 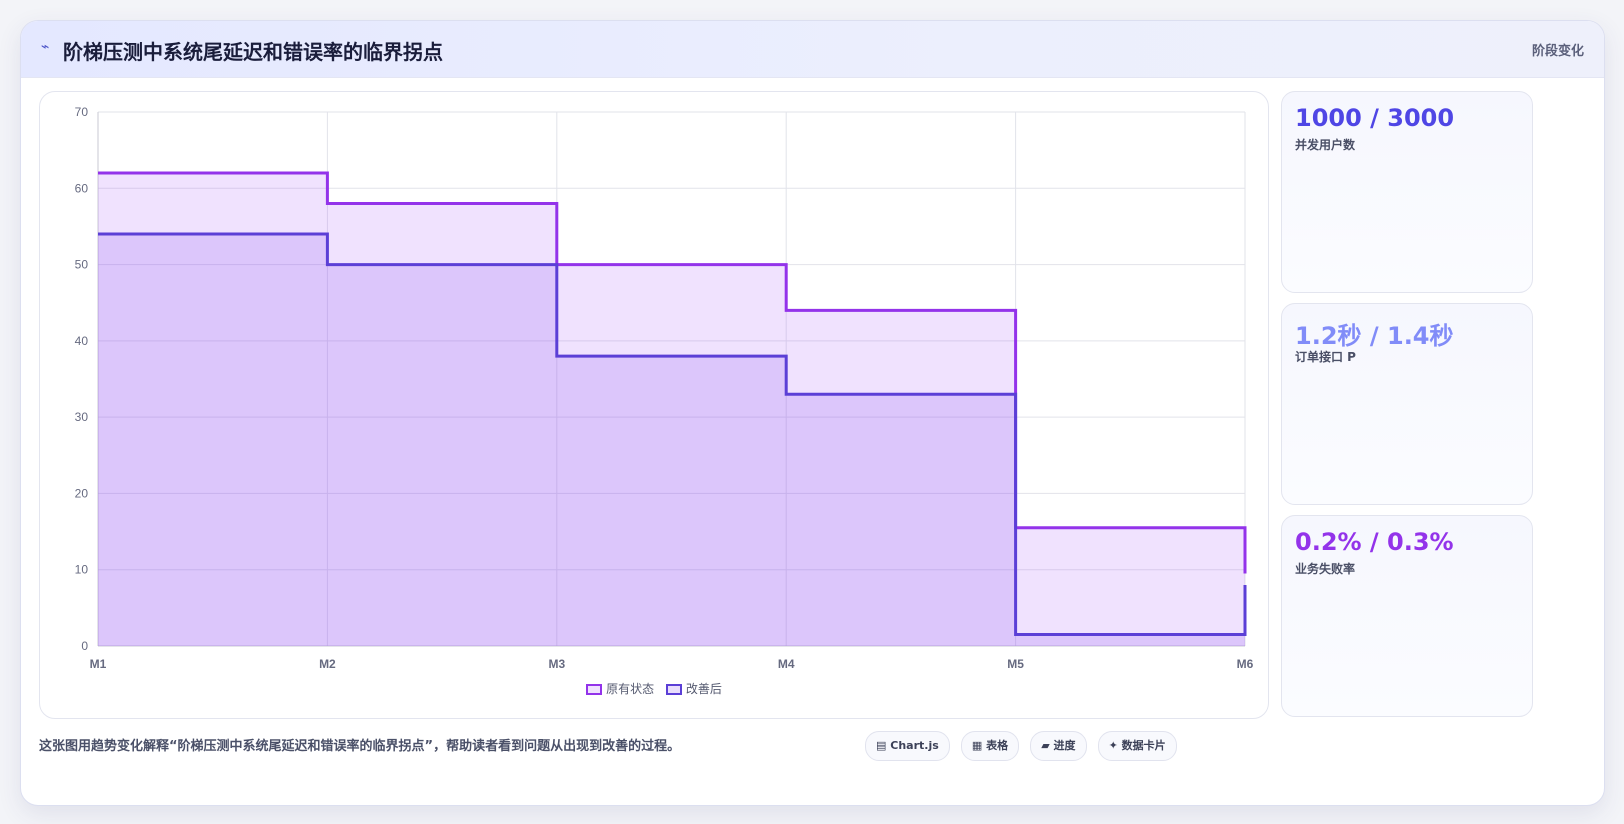 I want to click on stat-label: 并发用户数, so click(x=1325, y=145).